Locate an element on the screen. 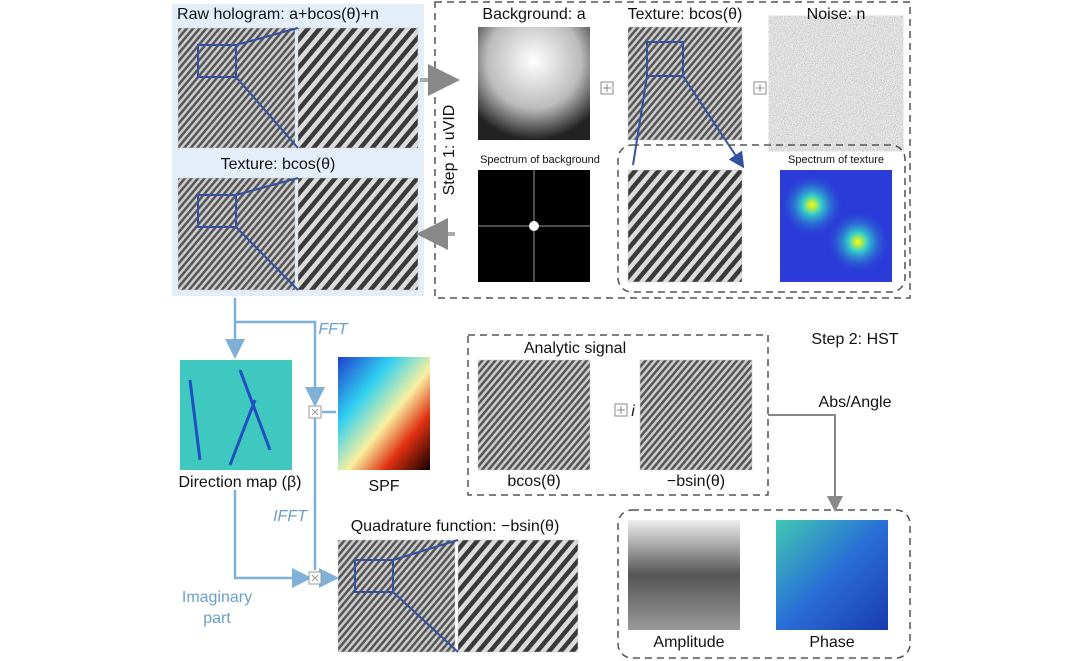 Image resolution: width=1080 pixels, height=661 pixels. label: Phase is located at coordinates (831, 642).